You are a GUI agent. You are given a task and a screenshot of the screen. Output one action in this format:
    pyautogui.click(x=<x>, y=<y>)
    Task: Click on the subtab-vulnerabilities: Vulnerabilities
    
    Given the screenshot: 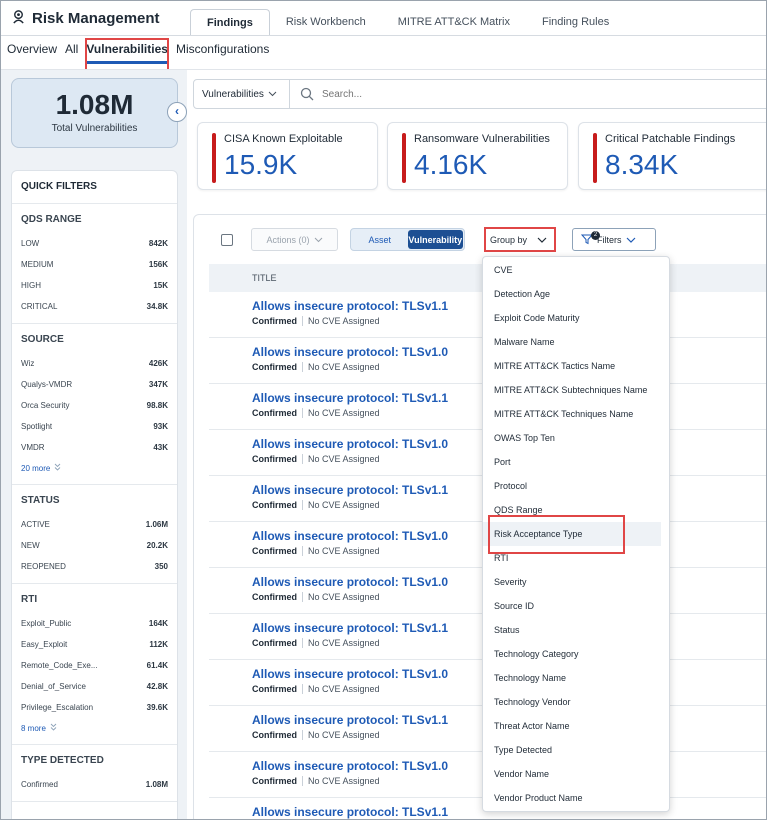 What is the action you would take?
    pyautogui.click(x=127, y=53)
    